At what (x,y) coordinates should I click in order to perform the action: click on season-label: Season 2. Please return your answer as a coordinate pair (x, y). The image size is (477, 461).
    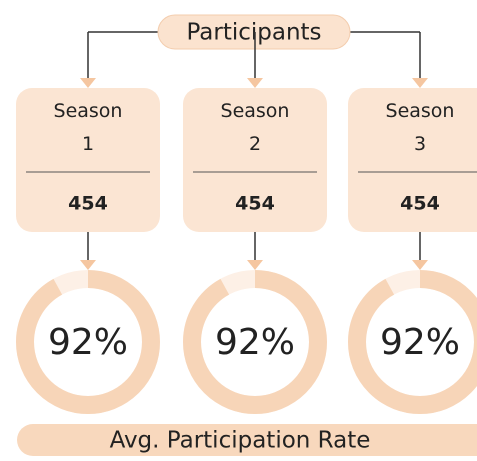
    Looking at the image, I should click on (255, 127).